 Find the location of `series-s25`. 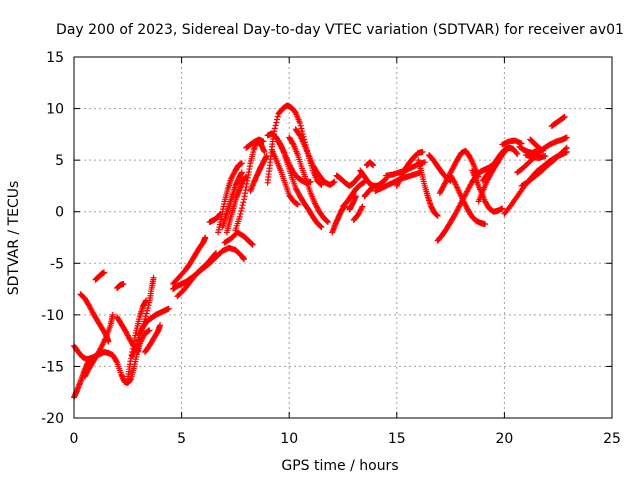

series-s25 is located at coordinates (284, 177).